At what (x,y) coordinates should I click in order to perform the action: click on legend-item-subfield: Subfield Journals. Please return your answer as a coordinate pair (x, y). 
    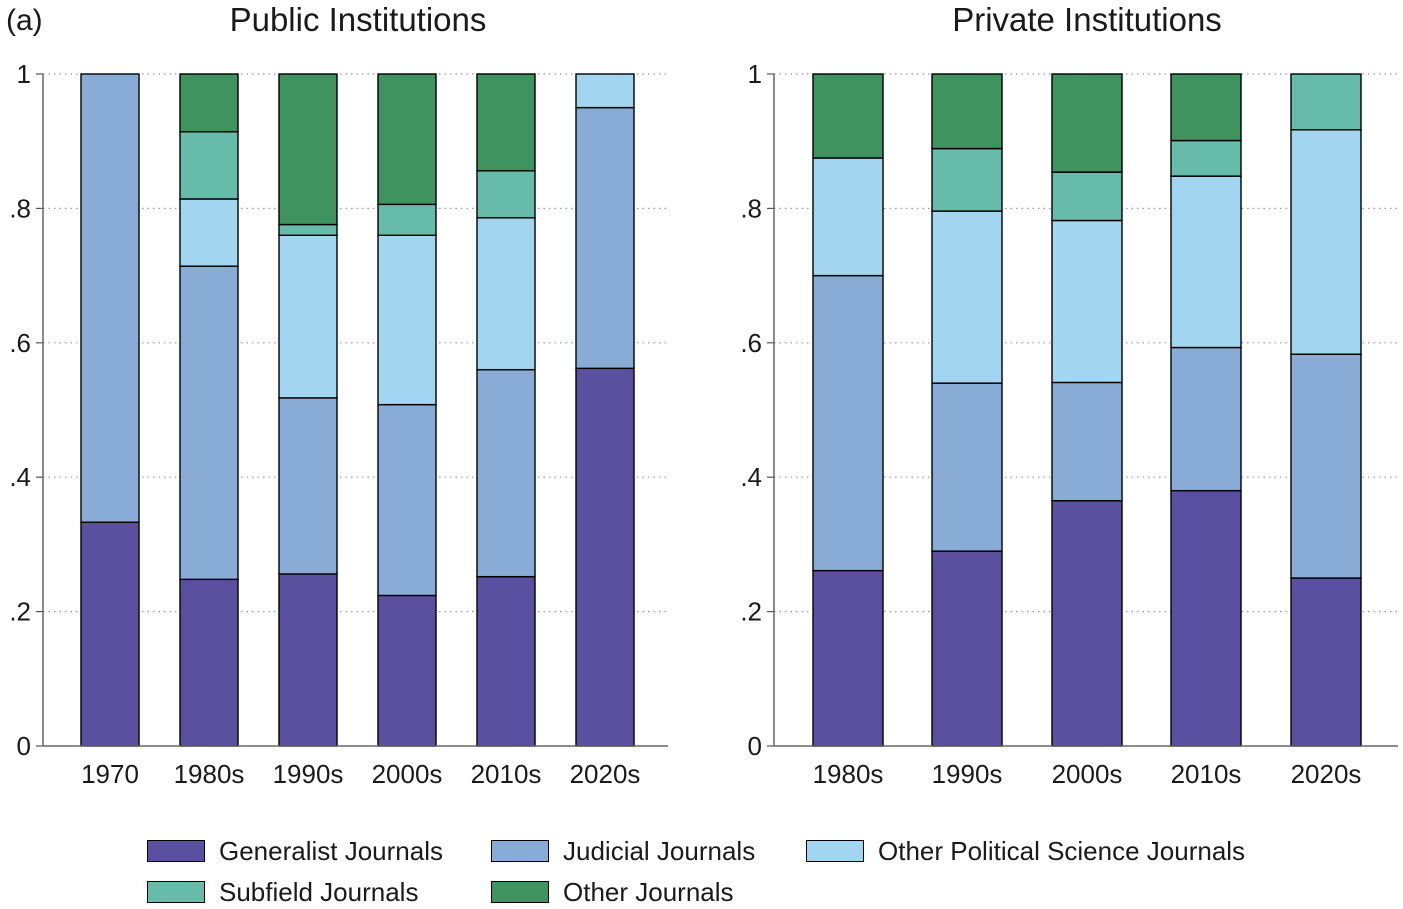
    Looking at the image, I should click on (282, 892).